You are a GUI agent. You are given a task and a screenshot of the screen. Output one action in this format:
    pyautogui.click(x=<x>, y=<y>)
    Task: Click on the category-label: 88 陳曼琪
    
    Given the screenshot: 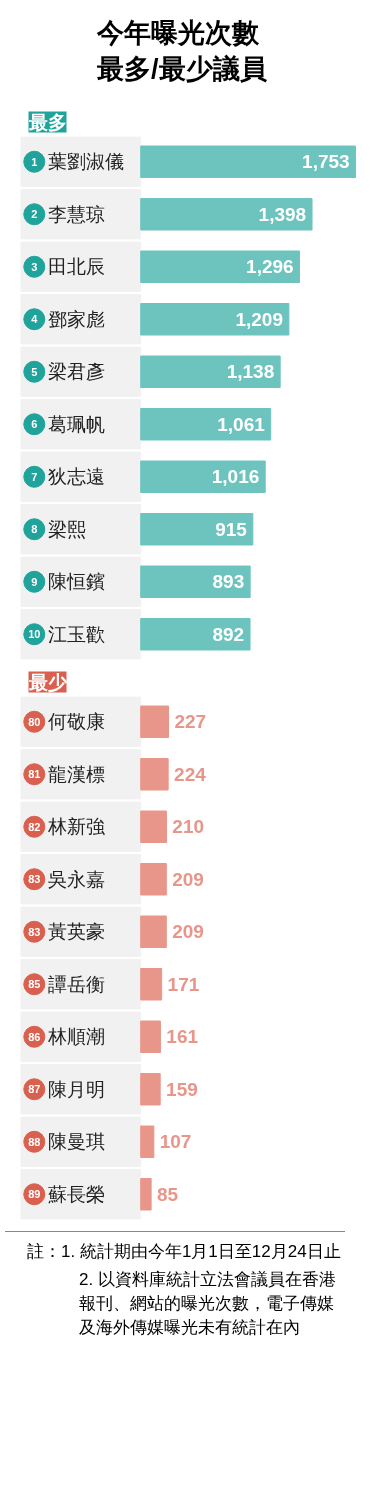 What is the action you would take?
    pyautogui.click(x=67, y=1142)
    